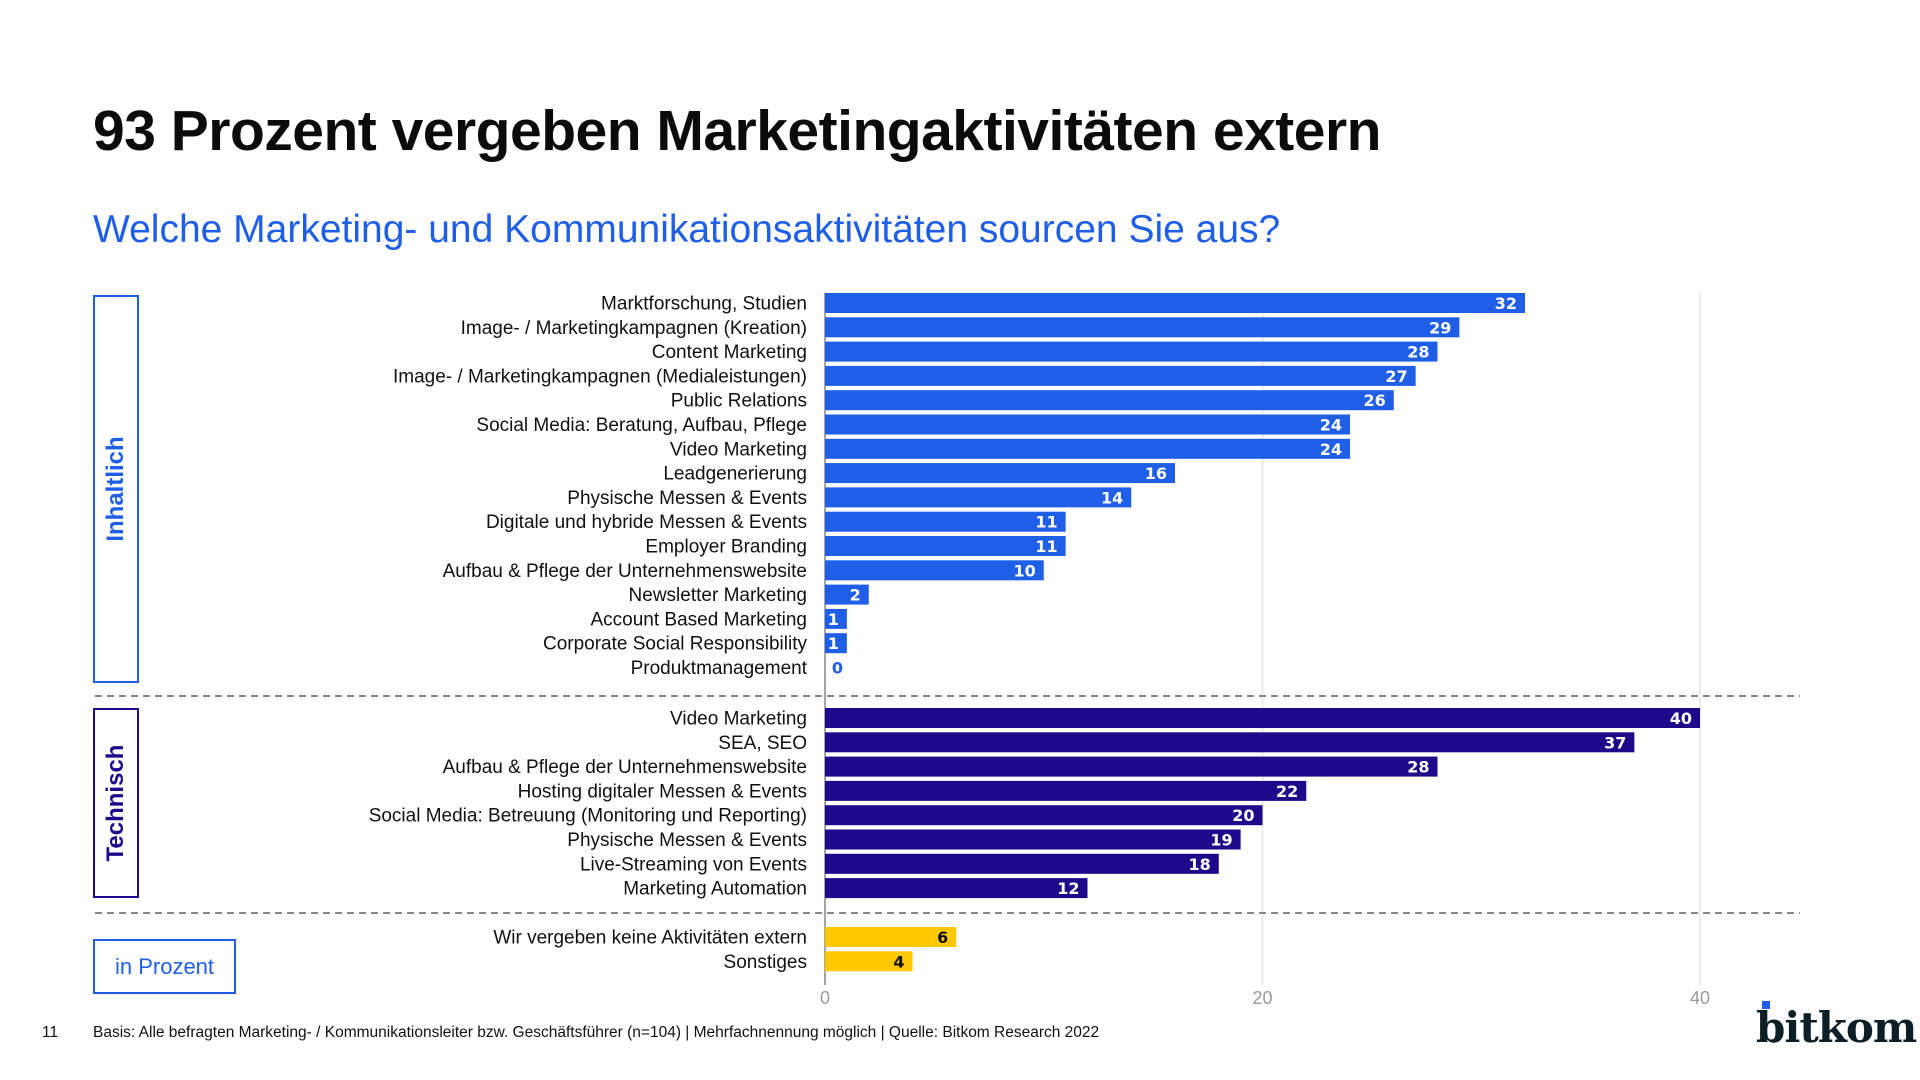 This screenshot has width=1920, height=1080. Describe the element at coordinates (1068, 888) in the screenshot. I see `value-label: 12` at that location.